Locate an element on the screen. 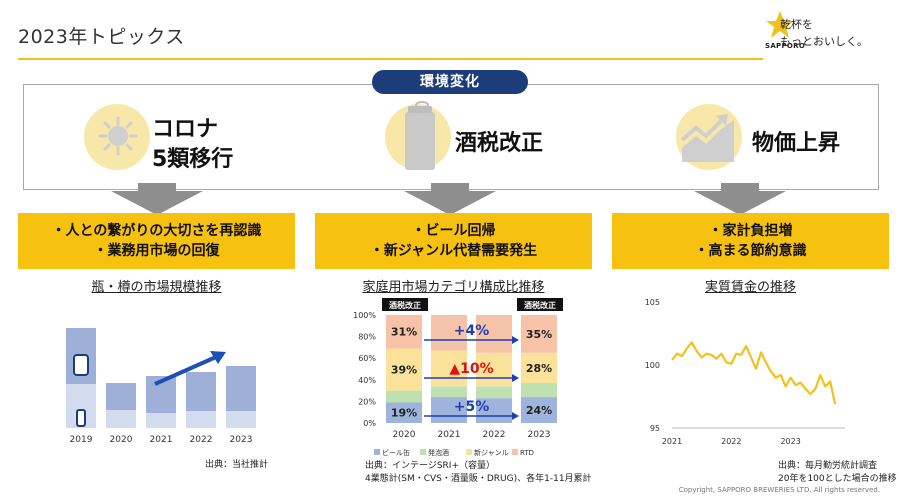 The image size is (900, 503). topic-3-impact-line1: ・家計負担増 is located at coordinates (750, 231).